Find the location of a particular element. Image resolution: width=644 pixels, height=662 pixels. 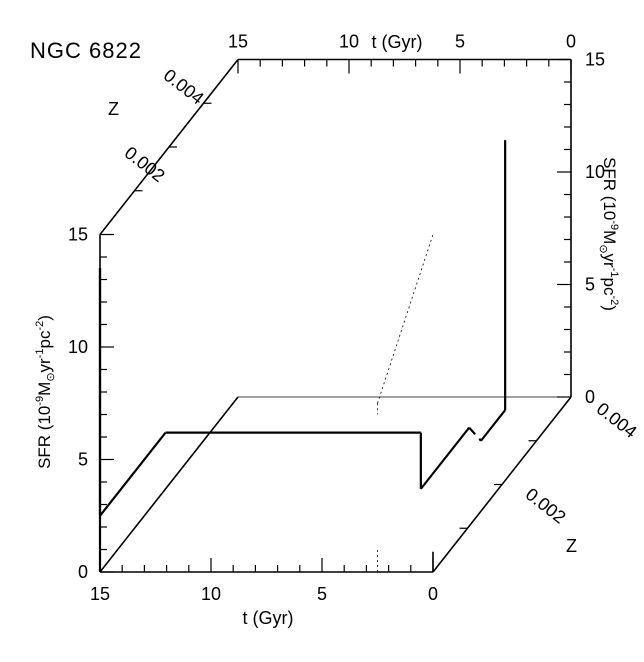

sfr-series-2-segment is located at coordinates (493, 425).